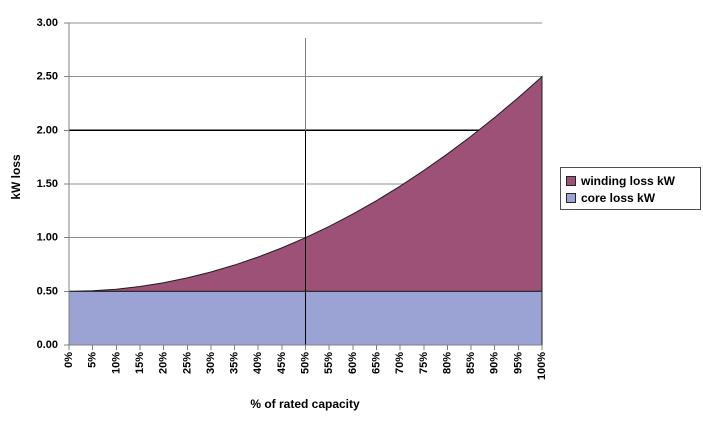 The height and width of the screenshot is (430, 703). Describe the element at coordinates (329, 363) in the screenshot. I see `x-tick-label: 55%` at that location.